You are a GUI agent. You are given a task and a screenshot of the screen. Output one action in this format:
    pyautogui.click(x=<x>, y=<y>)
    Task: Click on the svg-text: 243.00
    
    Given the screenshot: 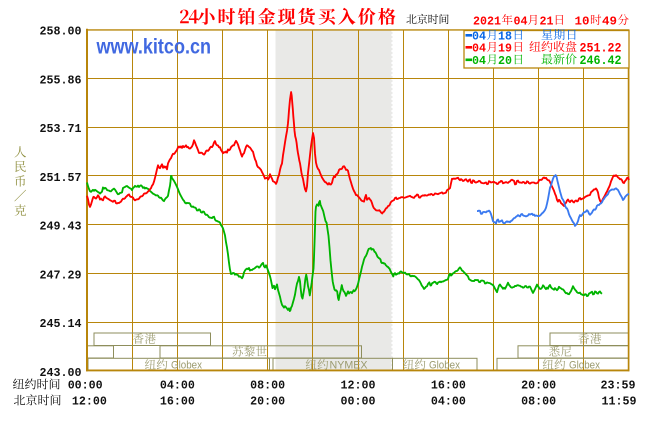 What is the action you would take?
    pyautogui.click(x=61, y=373)
    